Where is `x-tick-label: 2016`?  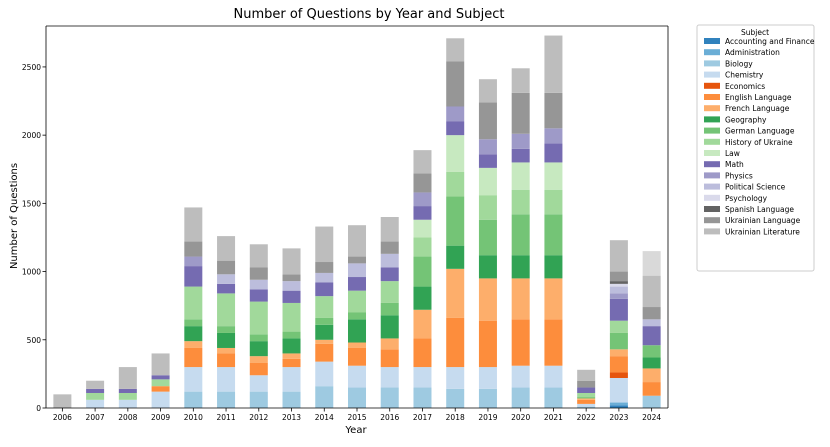 x-tick-label: 2016 is located at coordinates (389, 417).